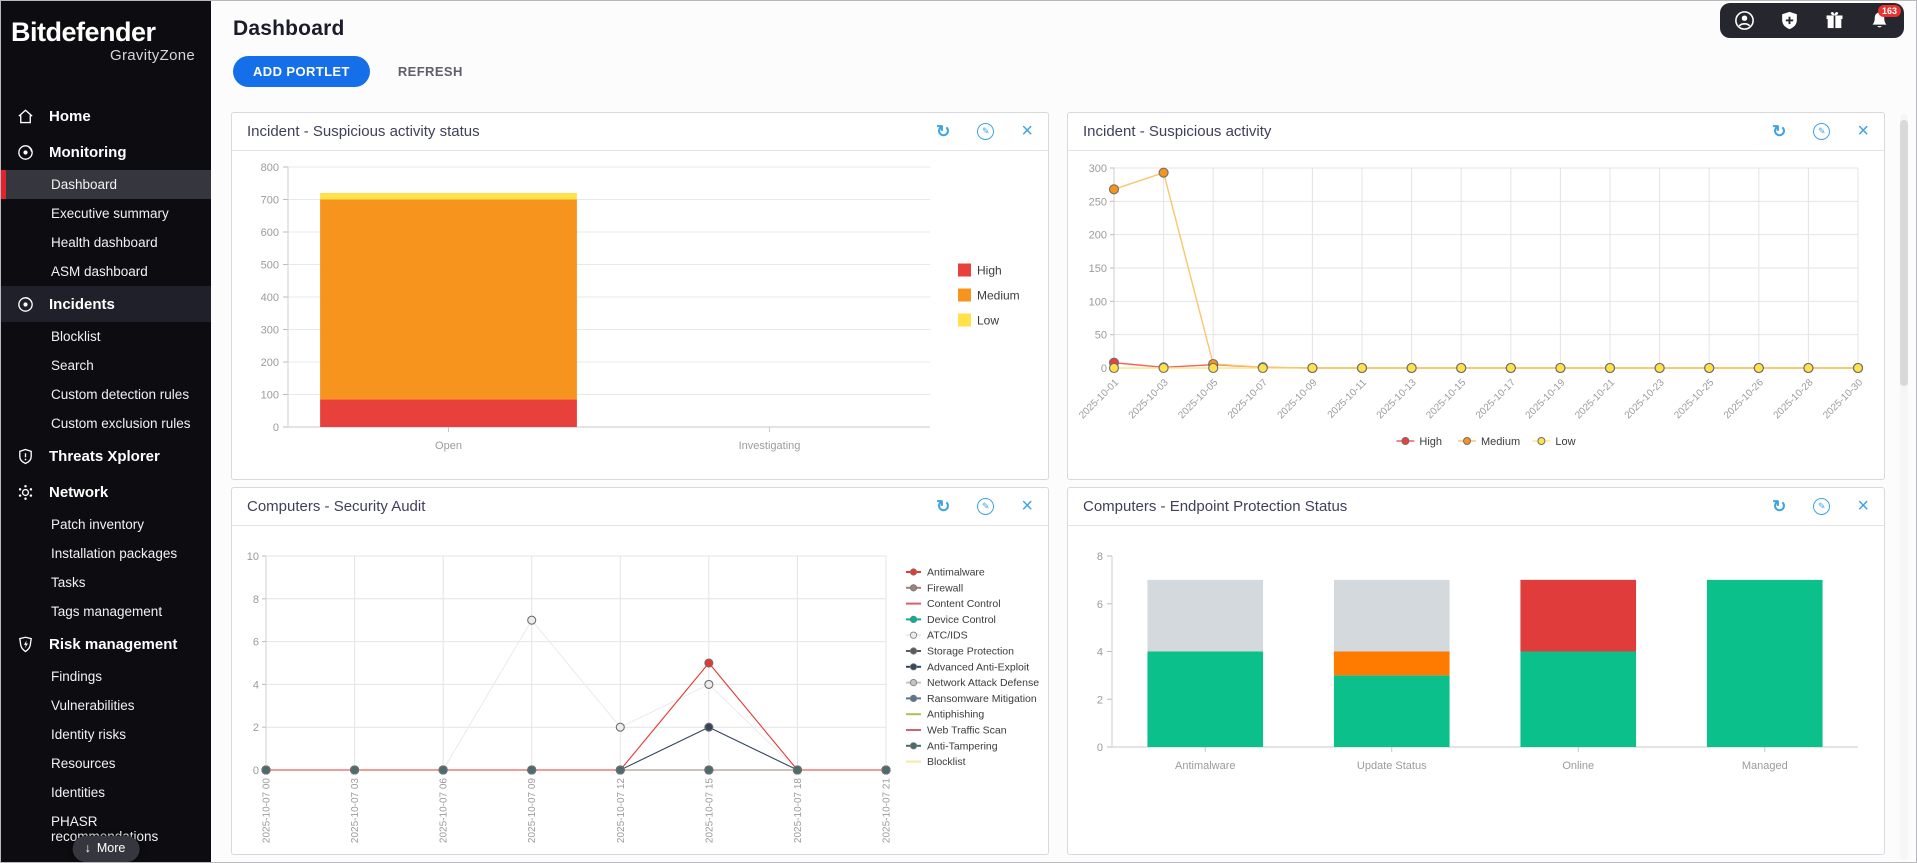 This screenshot has width=1917, height=863. I want to click on shield-plus-icon, so click(1789, 20).